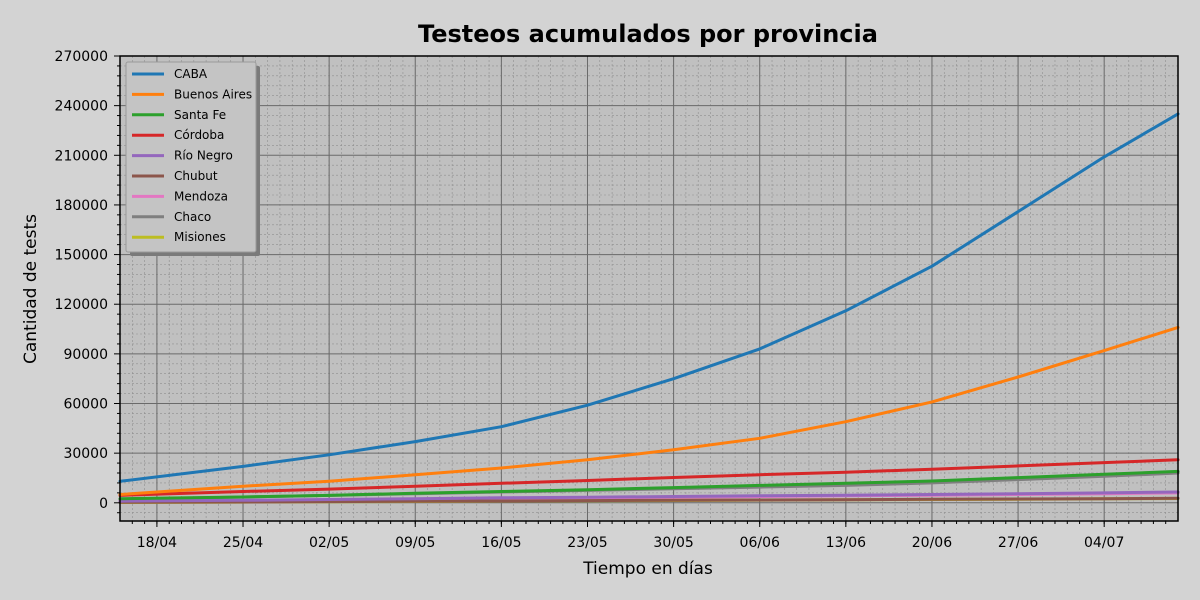 The image size is (1200, 600). What do you see at coordinates (1104, 543) in the screenshot?
I see `x-tick-label: 04/07` at bounding box center [1104, 543].